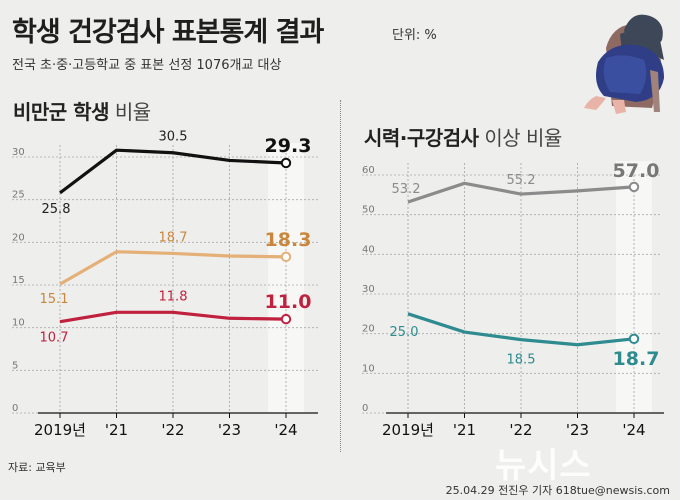  What do you see at coordinates (54, 299) in the screenshot?
I see `data-label: 15.1` at bounding box center [54, 299].